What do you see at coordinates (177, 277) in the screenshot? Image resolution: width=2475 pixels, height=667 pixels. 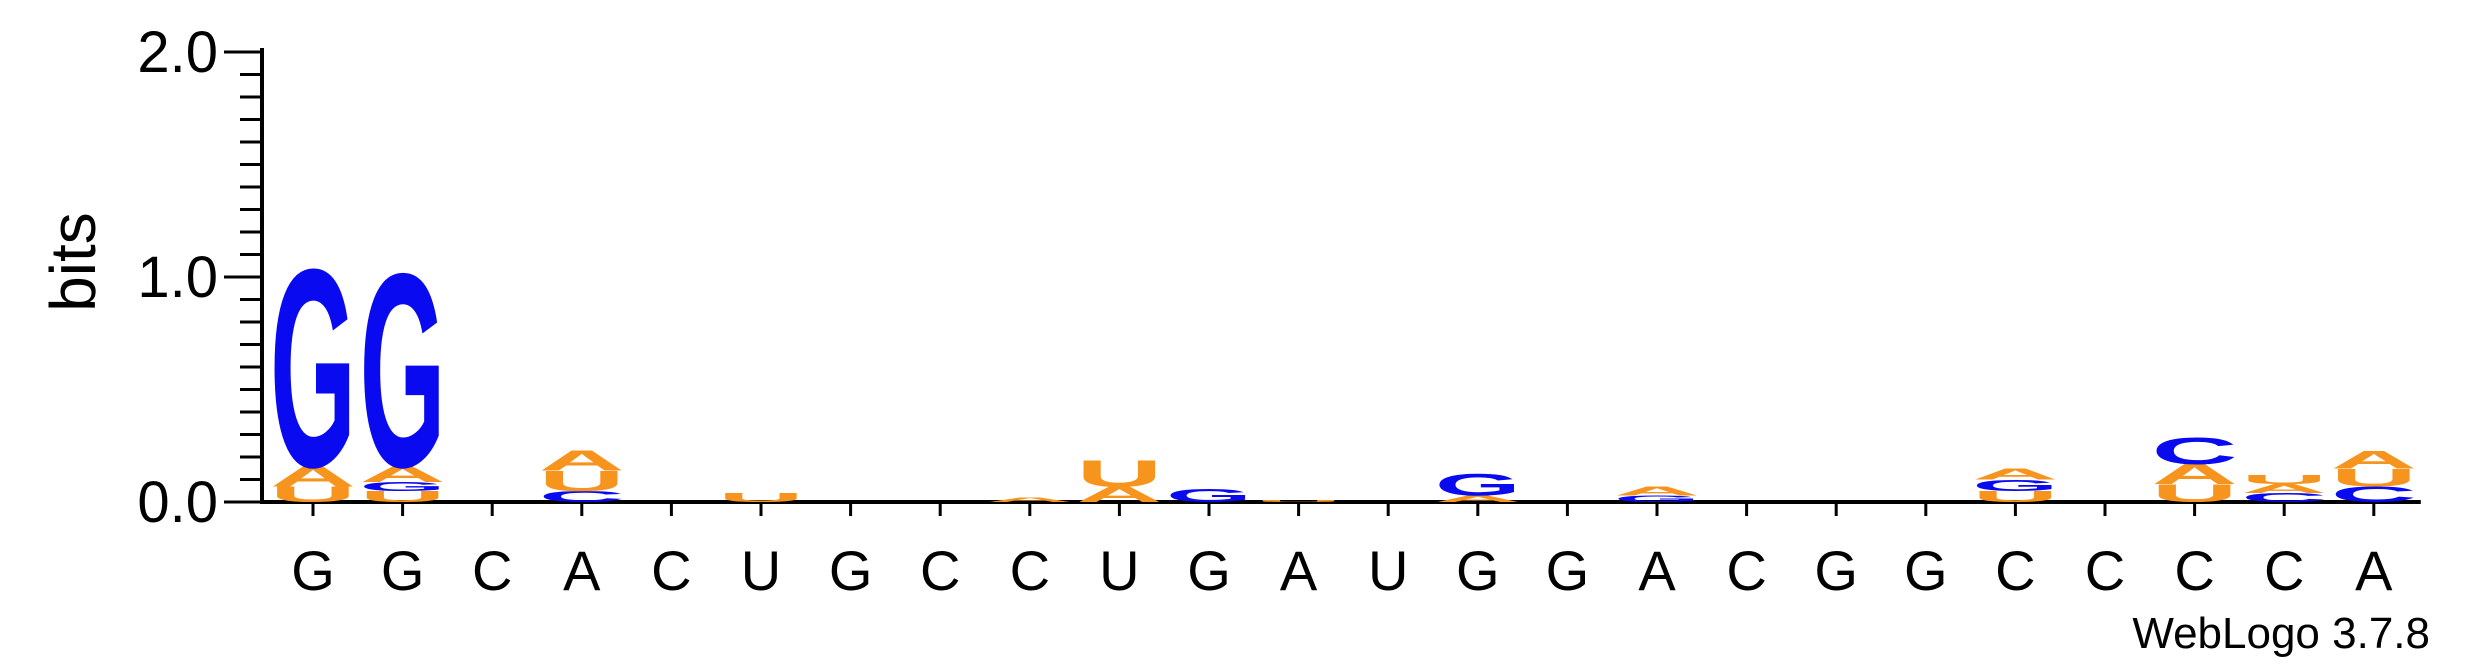 I see `y-tick-label: 1.0` at bounding box center [177, 277].